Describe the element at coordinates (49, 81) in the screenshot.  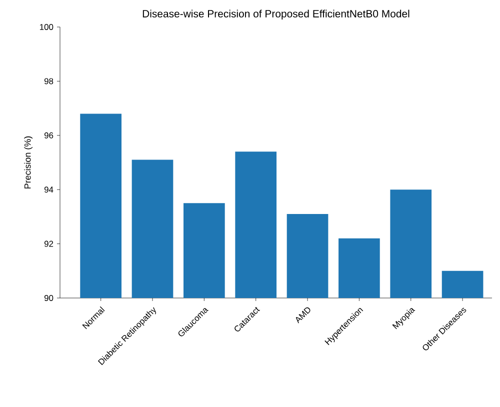
I see `y-tick-label: 98` at that location.